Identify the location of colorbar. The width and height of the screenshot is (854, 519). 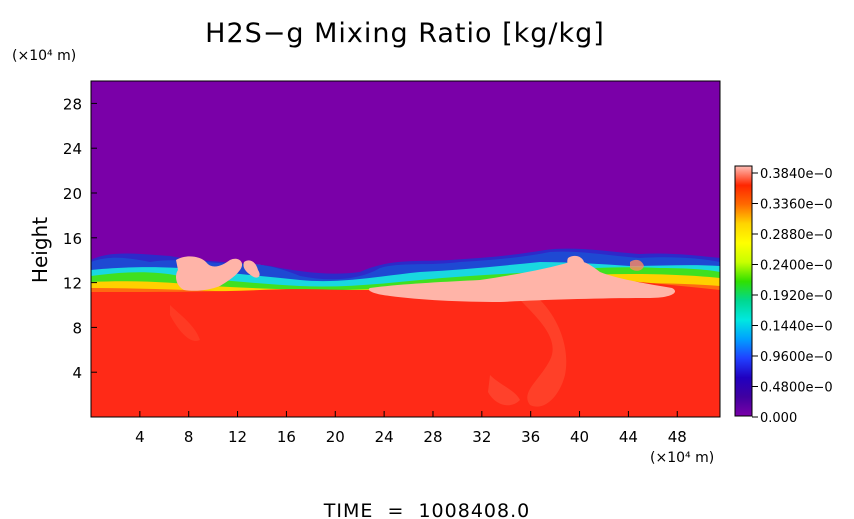
(743, 291).